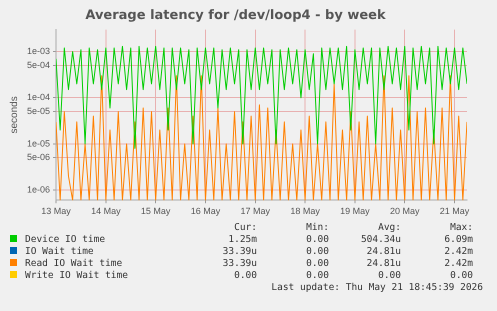 Image resolution: width=497 pixels, height=311 pixels. I want to click on y-tick-label: 1e-04, so click(38, 97).